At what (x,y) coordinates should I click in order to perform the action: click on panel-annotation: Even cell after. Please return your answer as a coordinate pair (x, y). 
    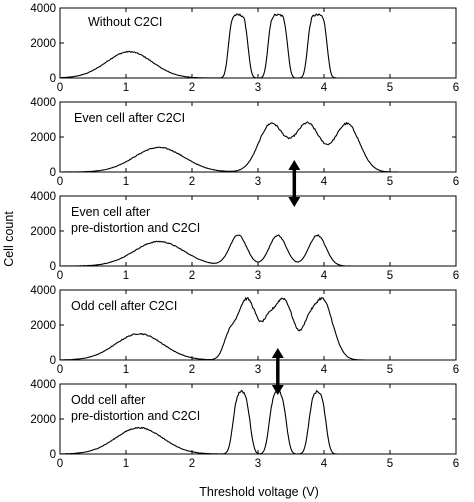
    Looking at the image, I should click on (110, 212).